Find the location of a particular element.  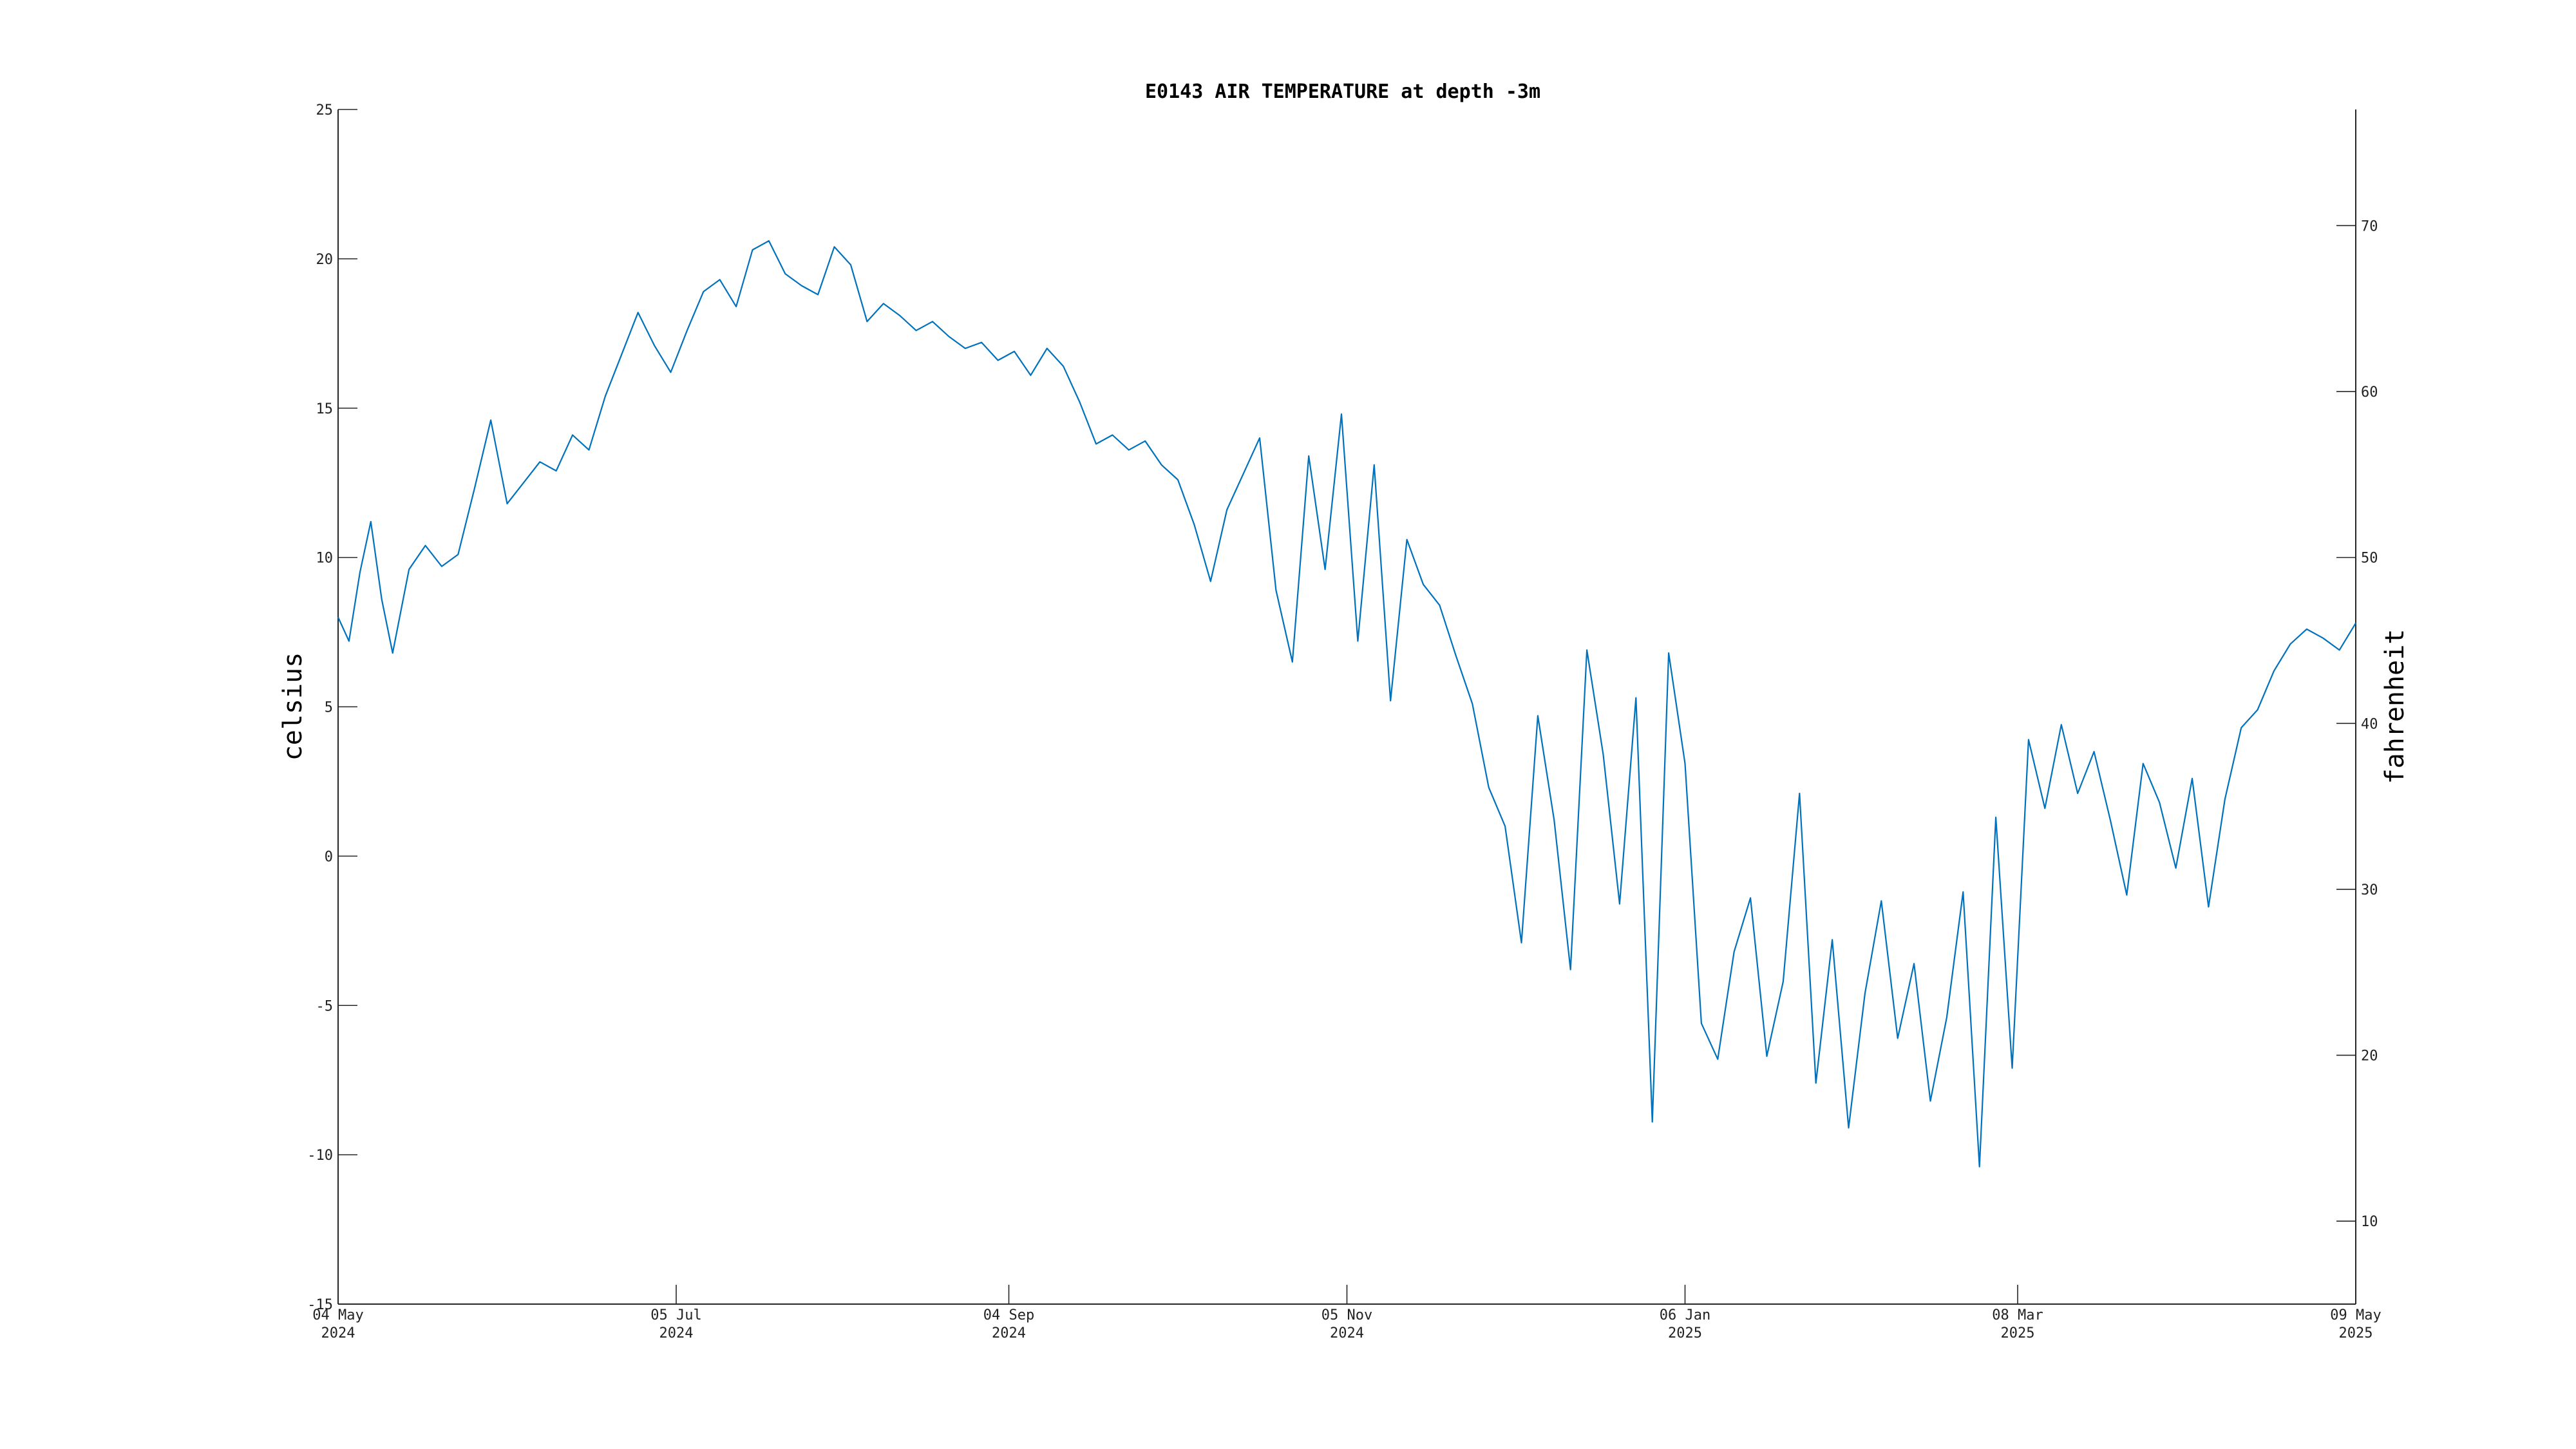

y-axis-label-left: celsius is located at coordinates (293, 707).